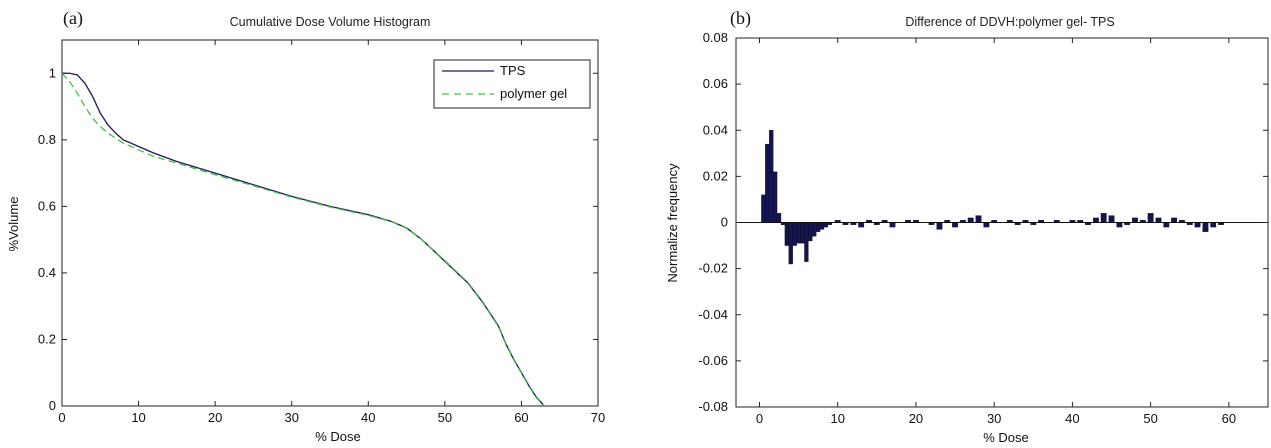 This screenshot has height=448, width=1271. What do you see at coordinates (1006, 437) in the screenshot?
I see `panel-b-x-axis-label: % Dose` at bounding box center [1006, 437].